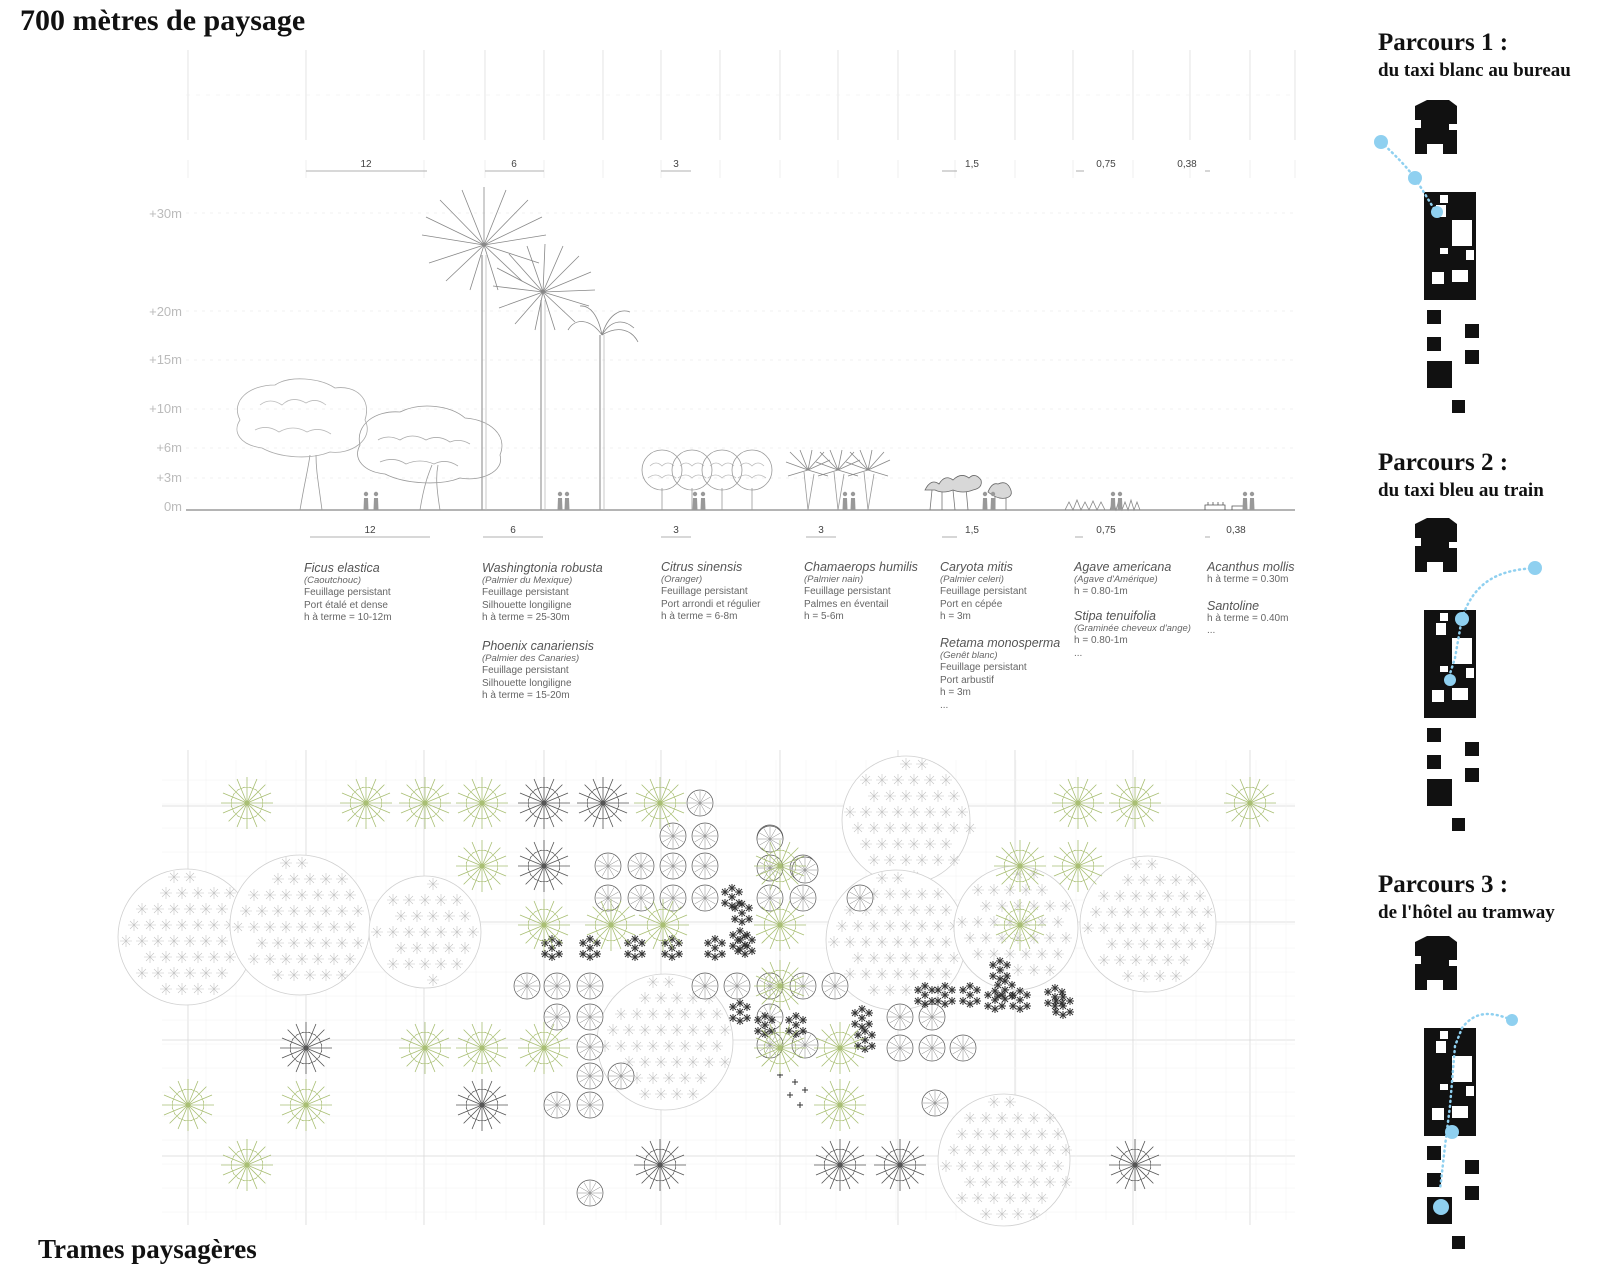 Image resolution: width=1600 pixels, height=1278 pixels. I want to click on species-detail: Port arbustif, so click(967, 680).